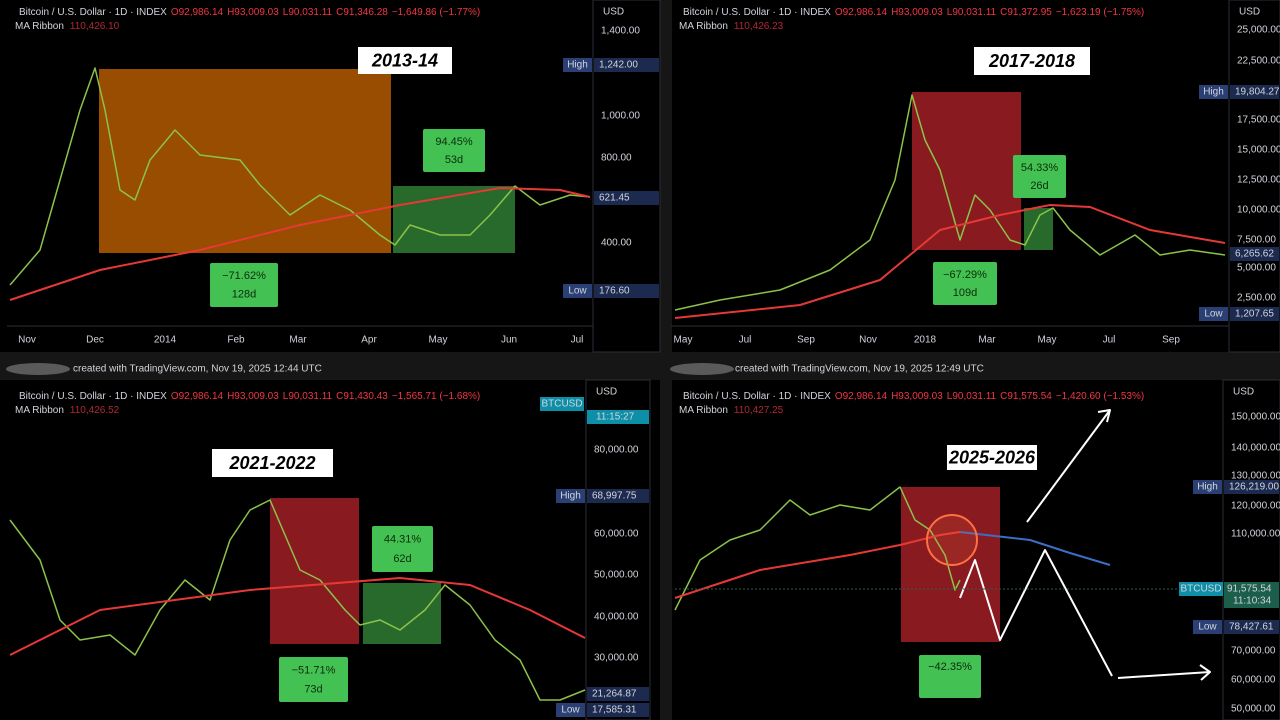 The image size is (1280, 720). I want to click on time-badge-bg, so click(1251, 601).